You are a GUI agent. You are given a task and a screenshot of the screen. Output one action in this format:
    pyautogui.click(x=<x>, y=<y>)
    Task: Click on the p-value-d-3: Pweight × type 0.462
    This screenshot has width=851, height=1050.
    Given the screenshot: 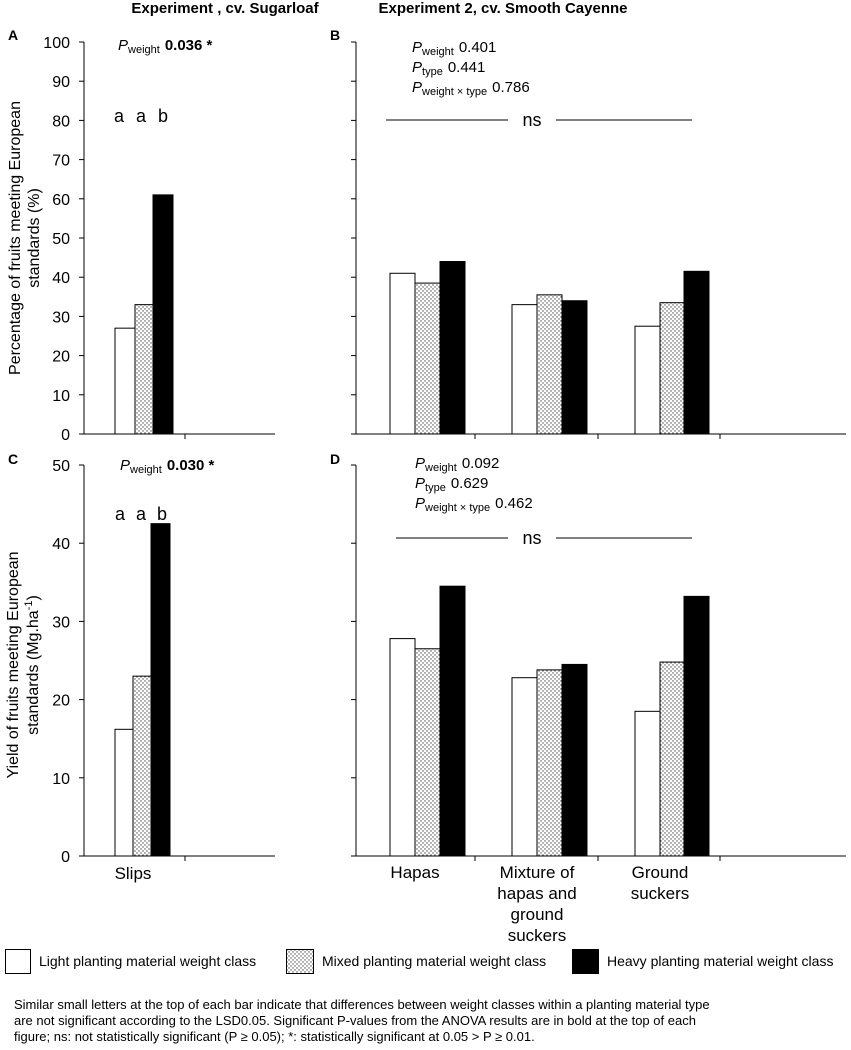 What is the action you would take?
    pyautogui.click(x=474, y=504)
    